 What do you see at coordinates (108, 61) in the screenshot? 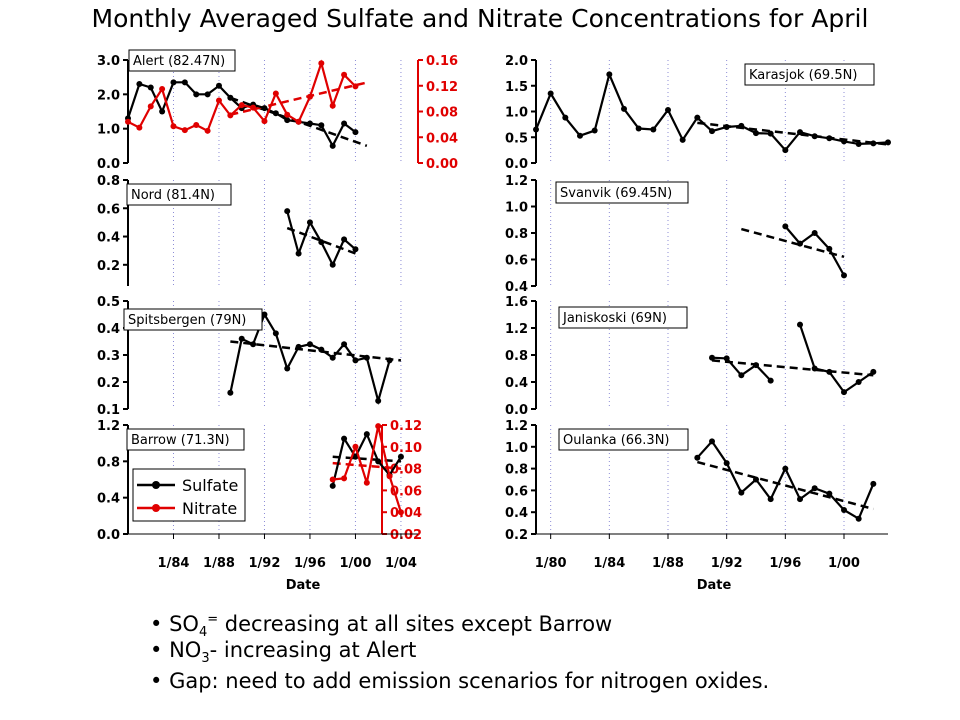
I see `y-tick-label: 3.0` at bounding box center [108, 61].